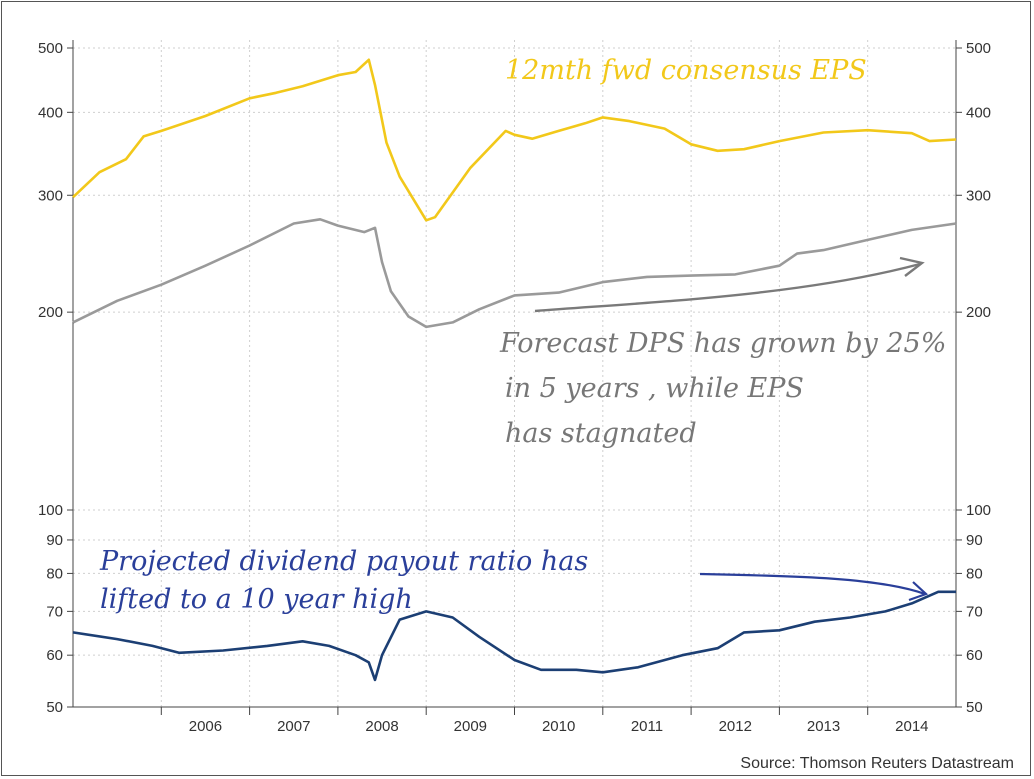 Image resolution: width=1034 pixels, height=779 pixels. I want to click on x-tick-label: 2006, so click(205, 726).